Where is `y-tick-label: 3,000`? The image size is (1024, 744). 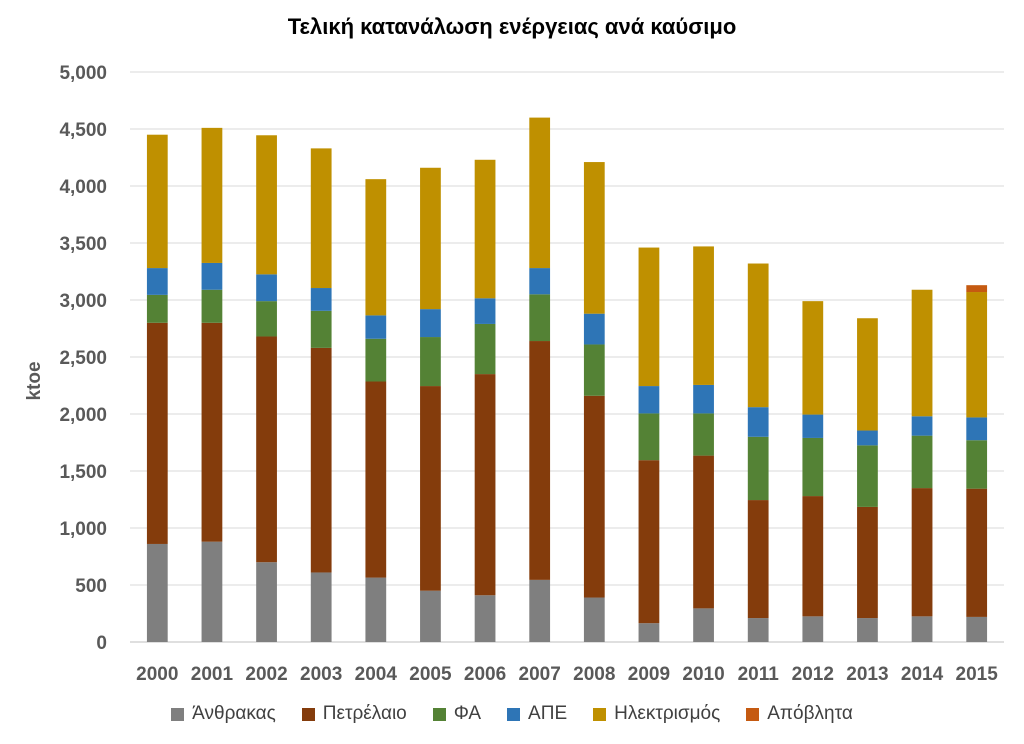 y-tick-label: 3,000 is located at coordinates (83, 301).